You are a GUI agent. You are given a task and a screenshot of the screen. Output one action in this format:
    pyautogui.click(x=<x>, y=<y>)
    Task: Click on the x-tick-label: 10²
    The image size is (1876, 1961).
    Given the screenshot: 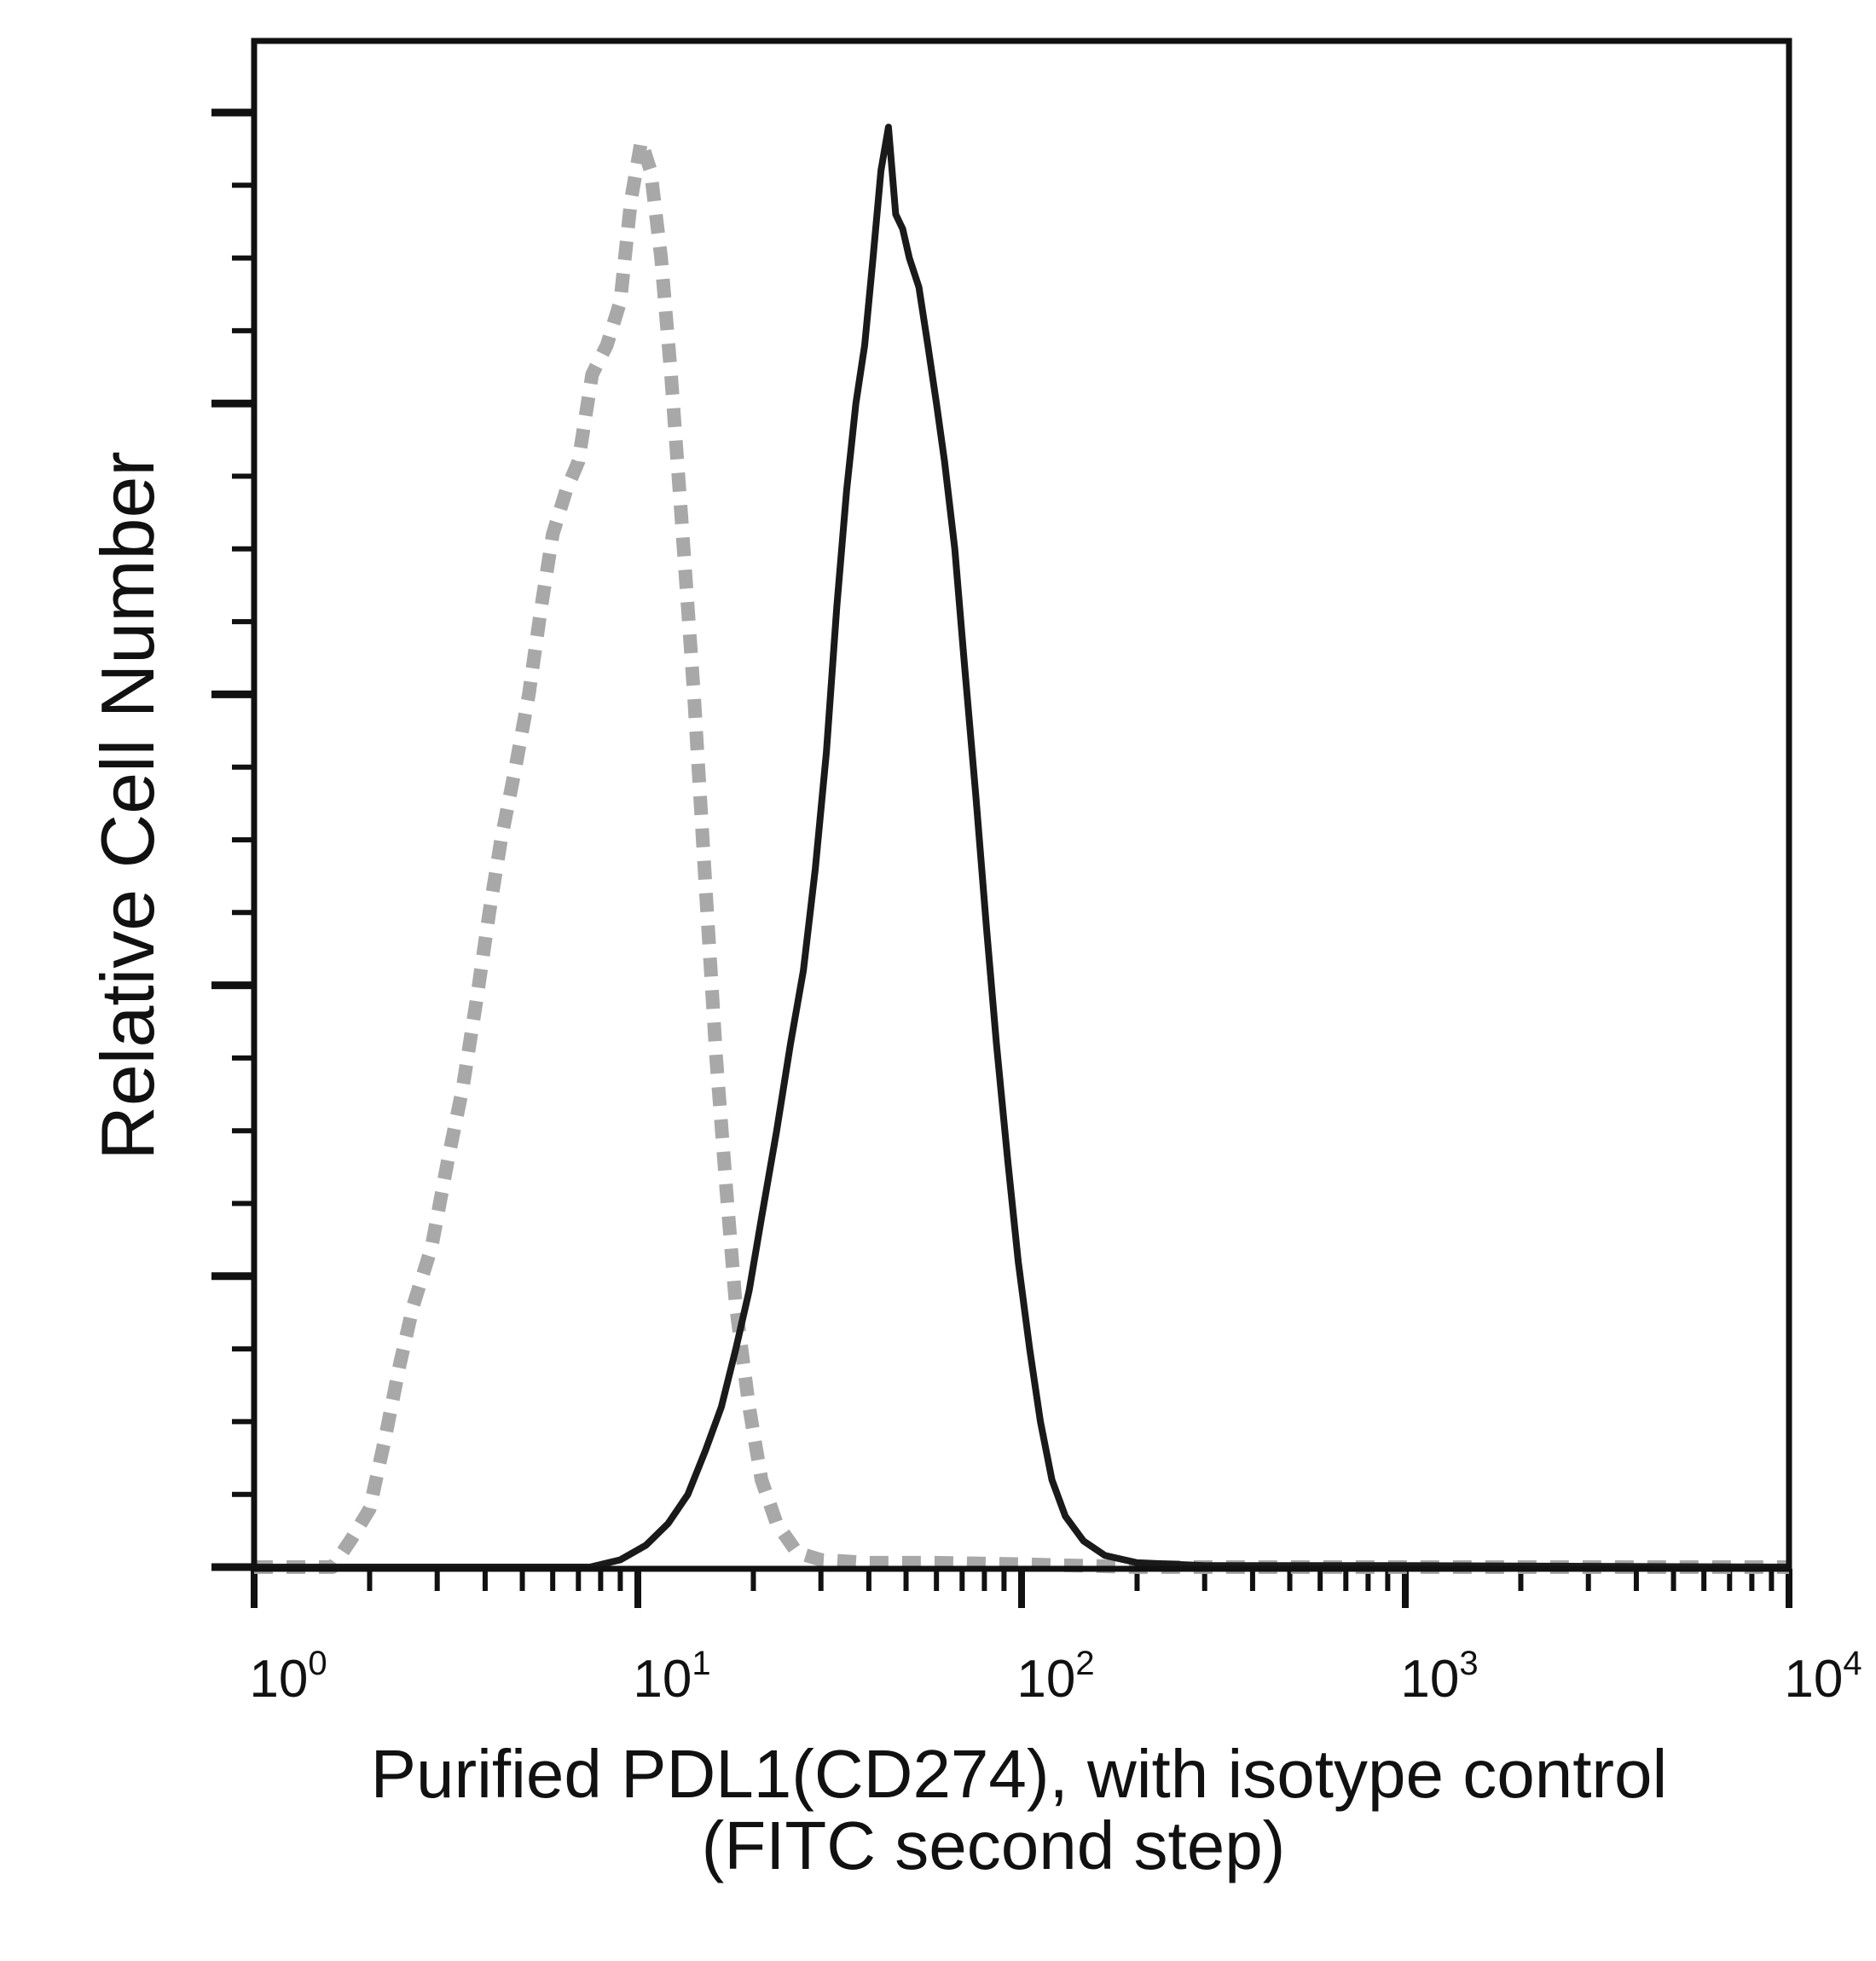 What is the action you would take?
    pyautogui.click(x=1055, y=1677)
    